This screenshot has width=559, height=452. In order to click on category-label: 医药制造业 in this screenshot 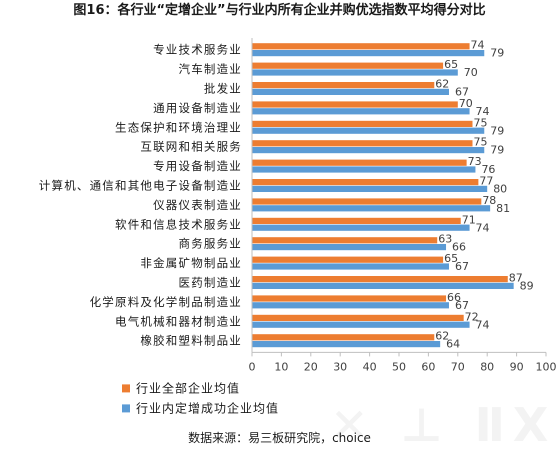, I will do `click(211, 283)`.